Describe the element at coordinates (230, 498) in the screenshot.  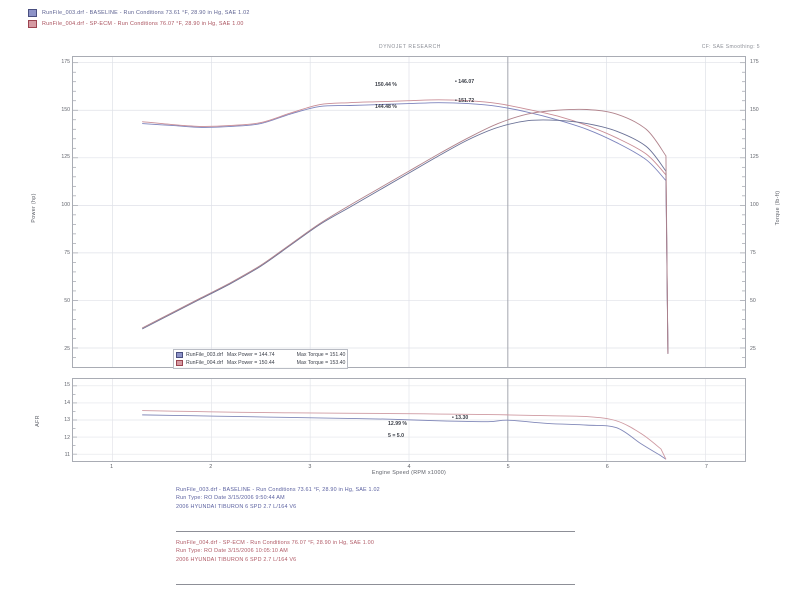
I see `bottom-legend-baseline-line-2: Run Type: RO Date 3/15/2006 9:50:44 AM` at that location.